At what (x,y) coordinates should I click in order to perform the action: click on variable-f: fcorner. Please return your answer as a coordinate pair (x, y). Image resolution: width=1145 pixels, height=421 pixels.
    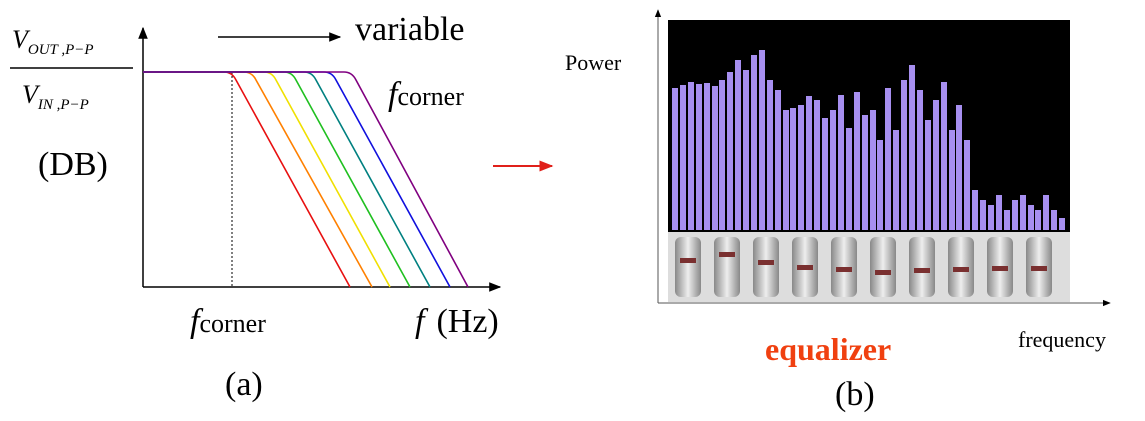
    Looking at the image, I should click on (426, 94).